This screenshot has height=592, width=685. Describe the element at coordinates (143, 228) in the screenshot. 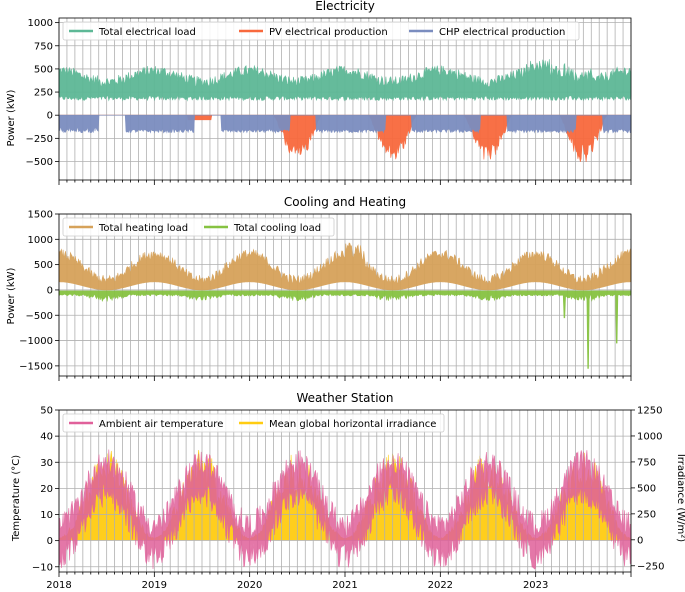

I see `legend-label: Total heating load` at that location.